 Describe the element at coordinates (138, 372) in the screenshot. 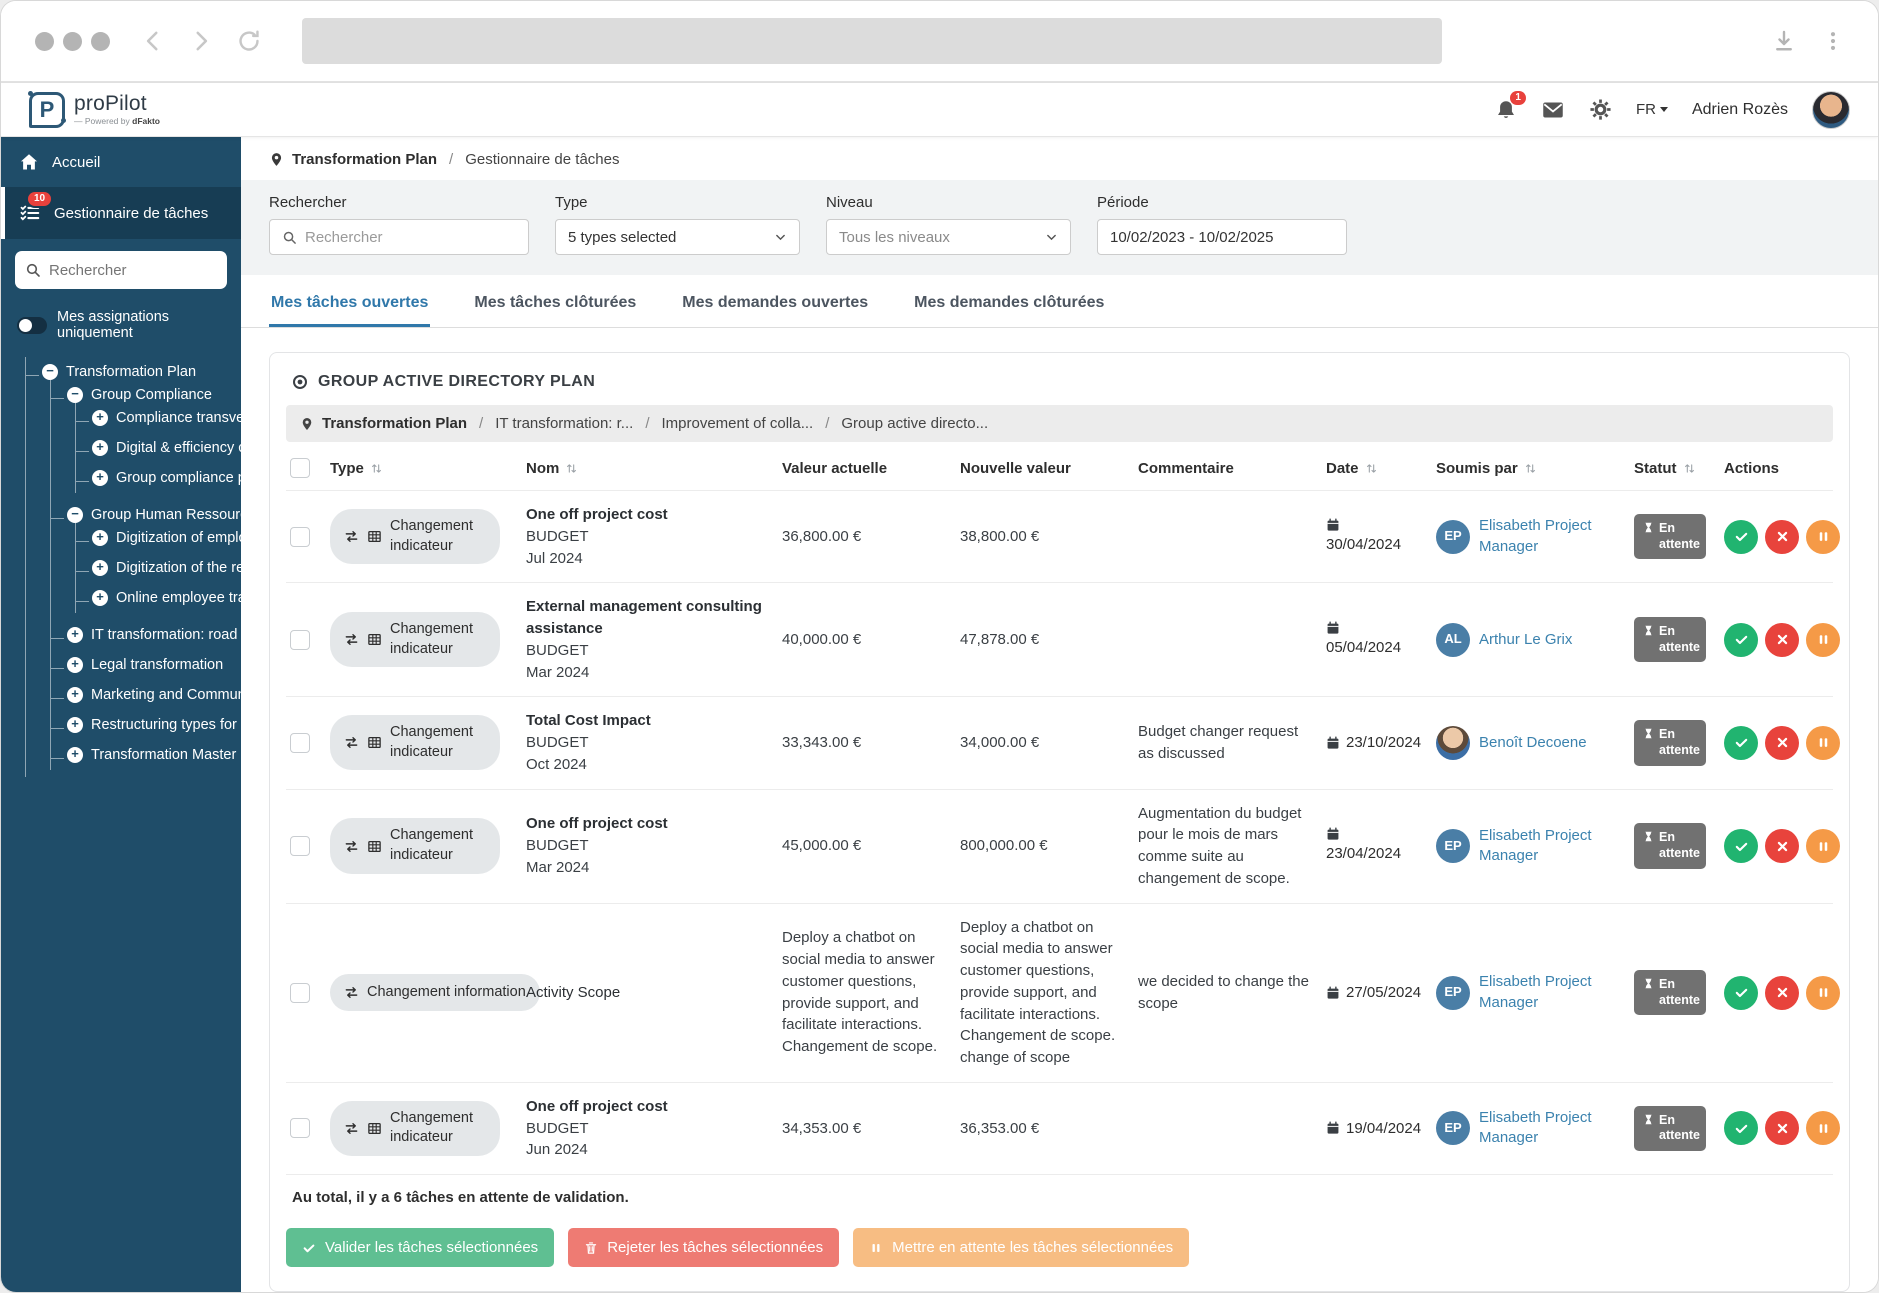

I see `tree-node-transformation-plan: − Transformation Plan` at that location.